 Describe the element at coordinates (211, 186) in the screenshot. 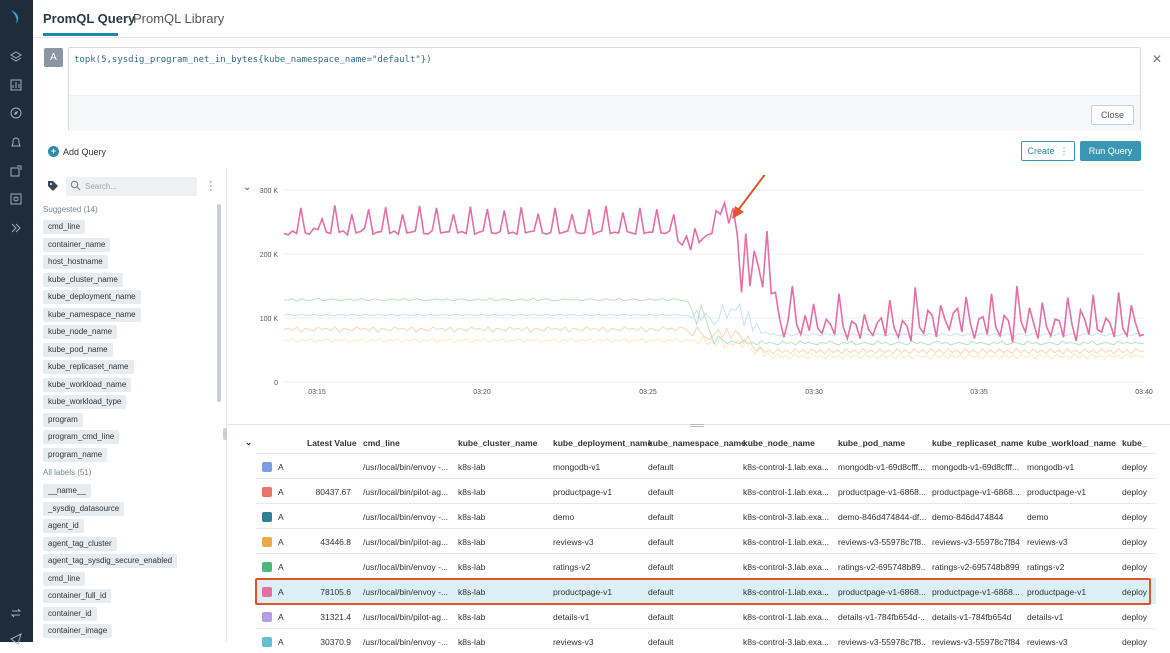

I see `more-options-icon: · · ·` at that location.